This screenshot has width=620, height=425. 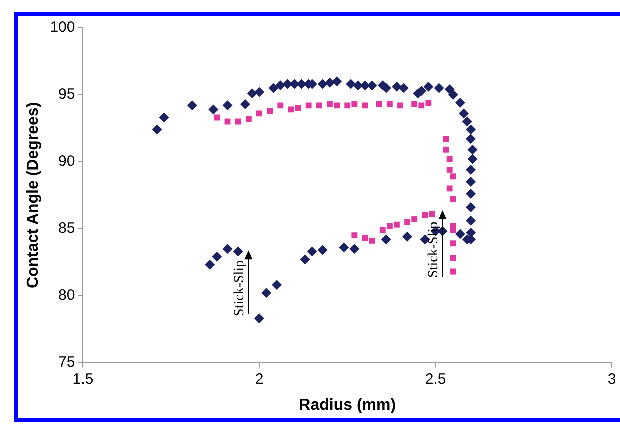 I want to click on x-tick-label: 1.5, so click(x=83, y=379).